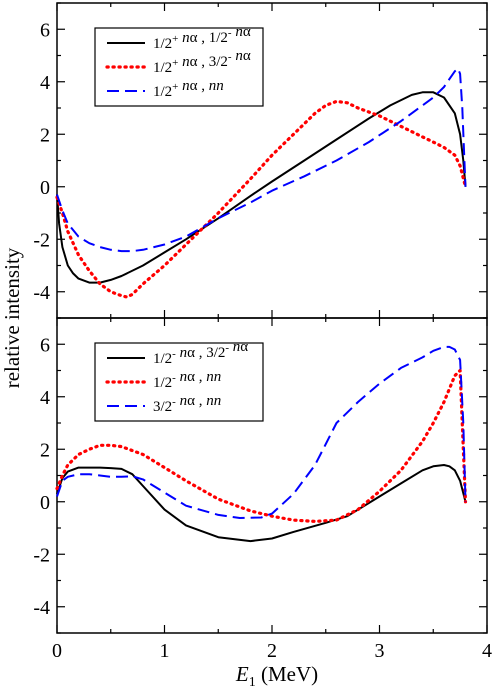 Image resolution: width=499 pixels, height=691 pixels. Describe the element at coordinates (487, 651) in the screenshot. I see `x-tick-label: 4` at that location.